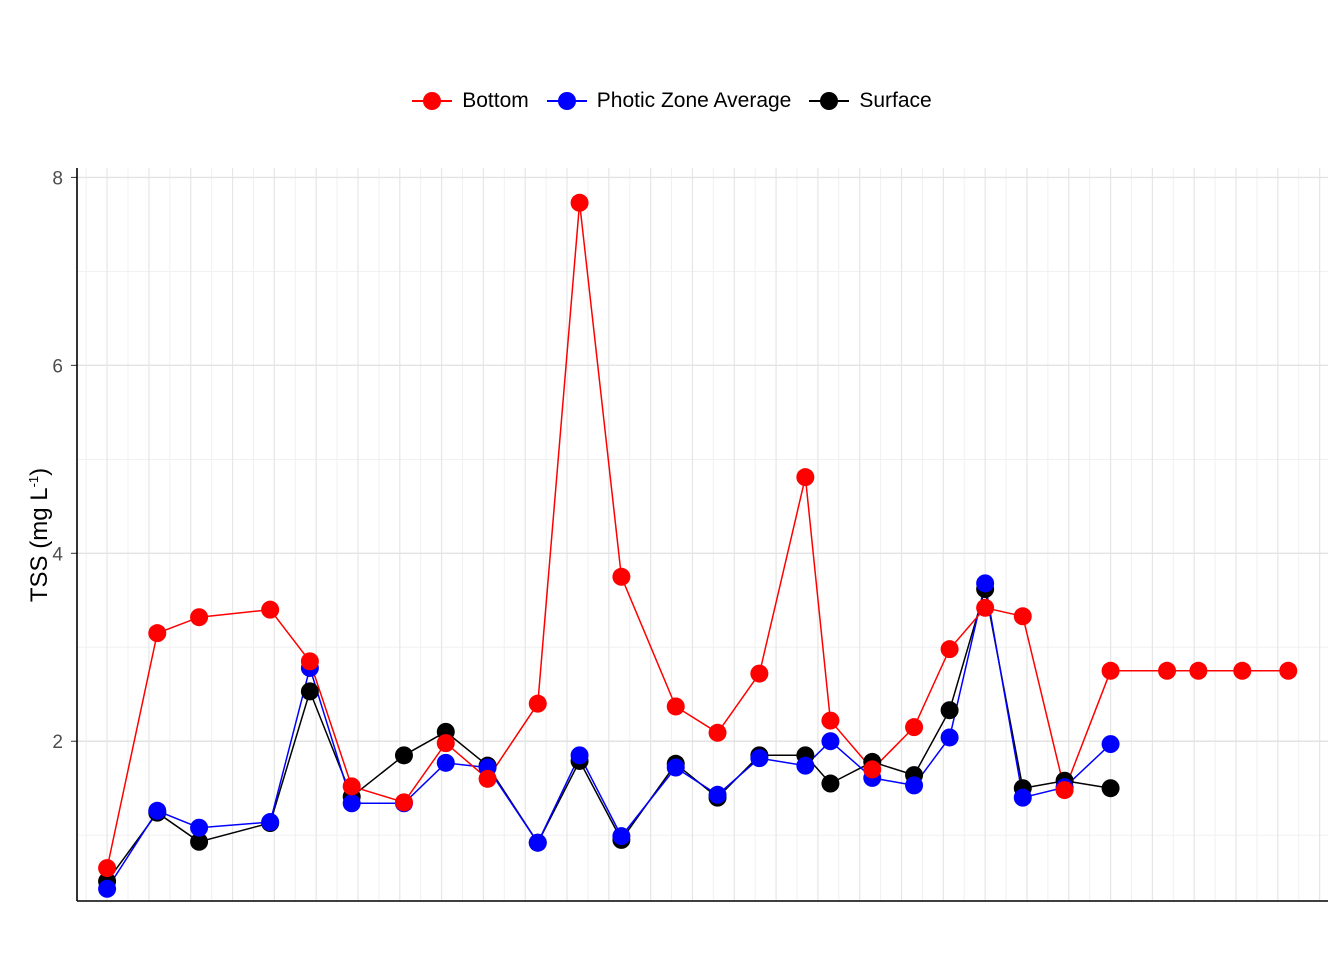 The height and width of the screenshot is (960, 1344). What do you see at coordinates (57, 742) in the screenshot?
I see `y-tick-label: 2` at bounding box center [57, 742].